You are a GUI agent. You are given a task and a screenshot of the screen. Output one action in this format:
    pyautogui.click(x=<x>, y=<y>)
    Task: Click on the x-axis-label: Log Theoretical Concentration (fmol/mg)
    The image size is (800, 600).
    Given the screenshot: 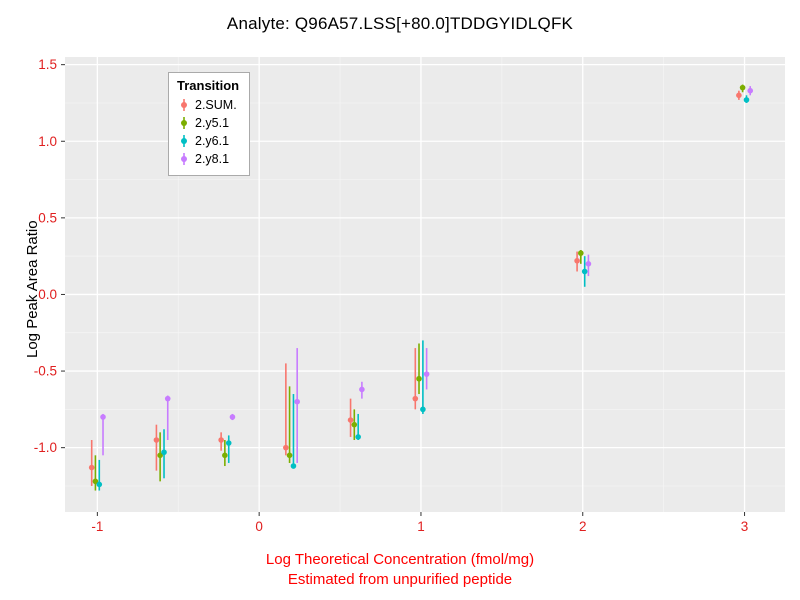 What is the action you would take?
    pyautogui.click(x=400, y=559)
    